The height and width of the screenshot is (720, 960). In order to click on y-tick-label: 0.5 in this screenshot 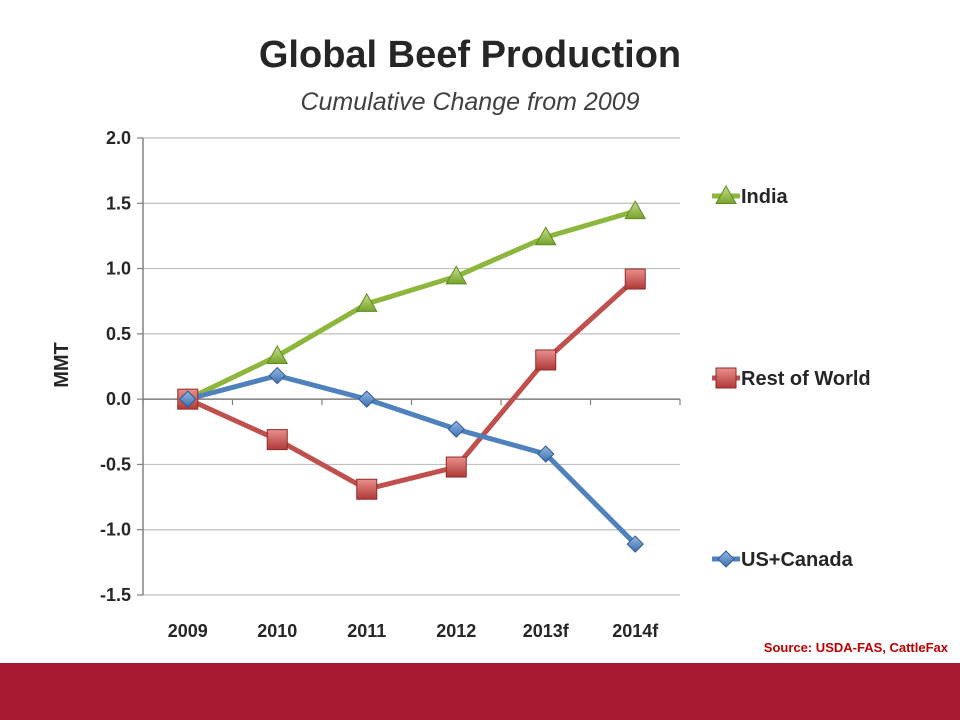, I will do `click(118, 334)`.